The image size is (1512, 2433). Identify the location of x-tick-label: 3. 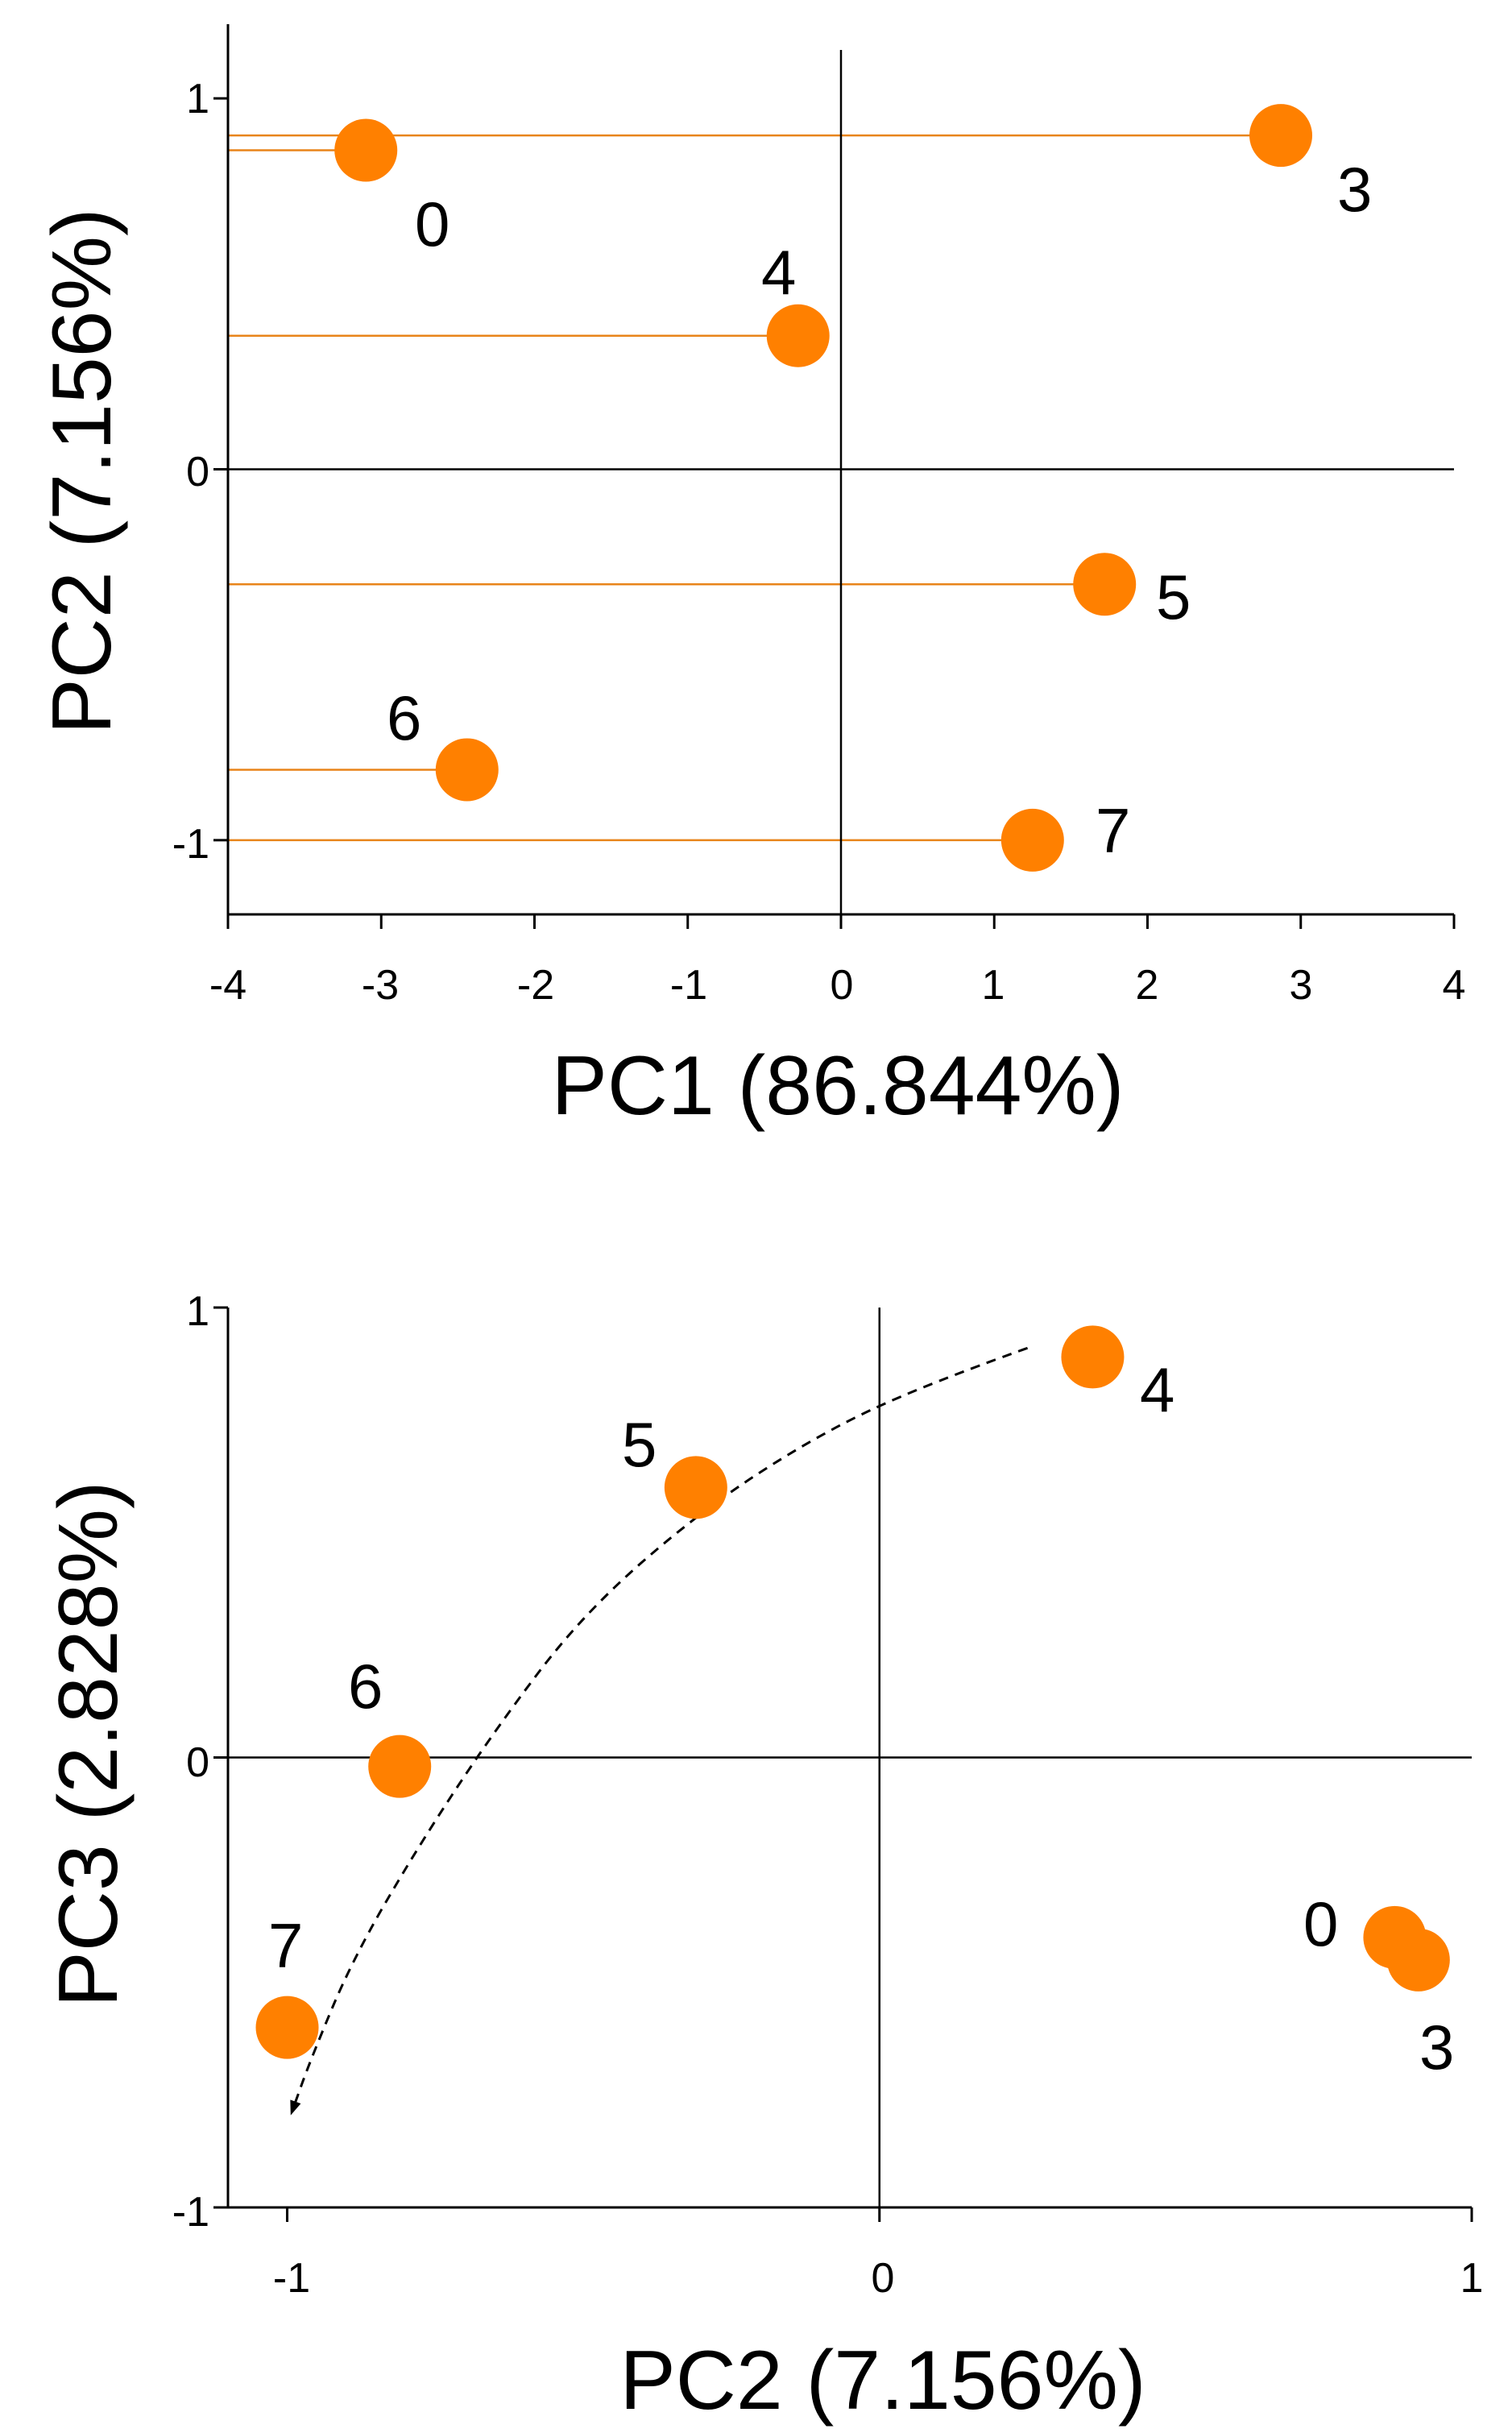
(1301, 986).